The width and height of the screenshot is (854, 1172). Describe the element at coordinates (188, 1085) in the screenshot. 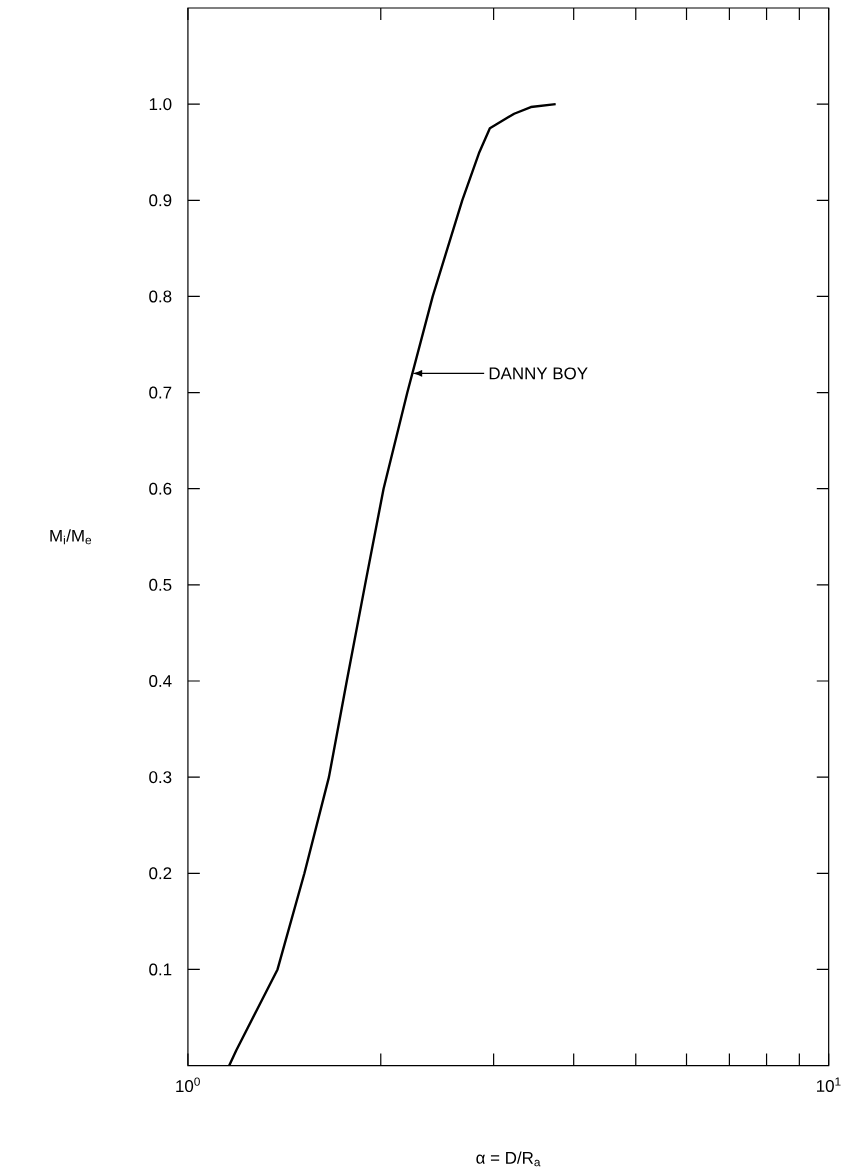

I see `x-tick-label: 10$^{0}$` at that location.